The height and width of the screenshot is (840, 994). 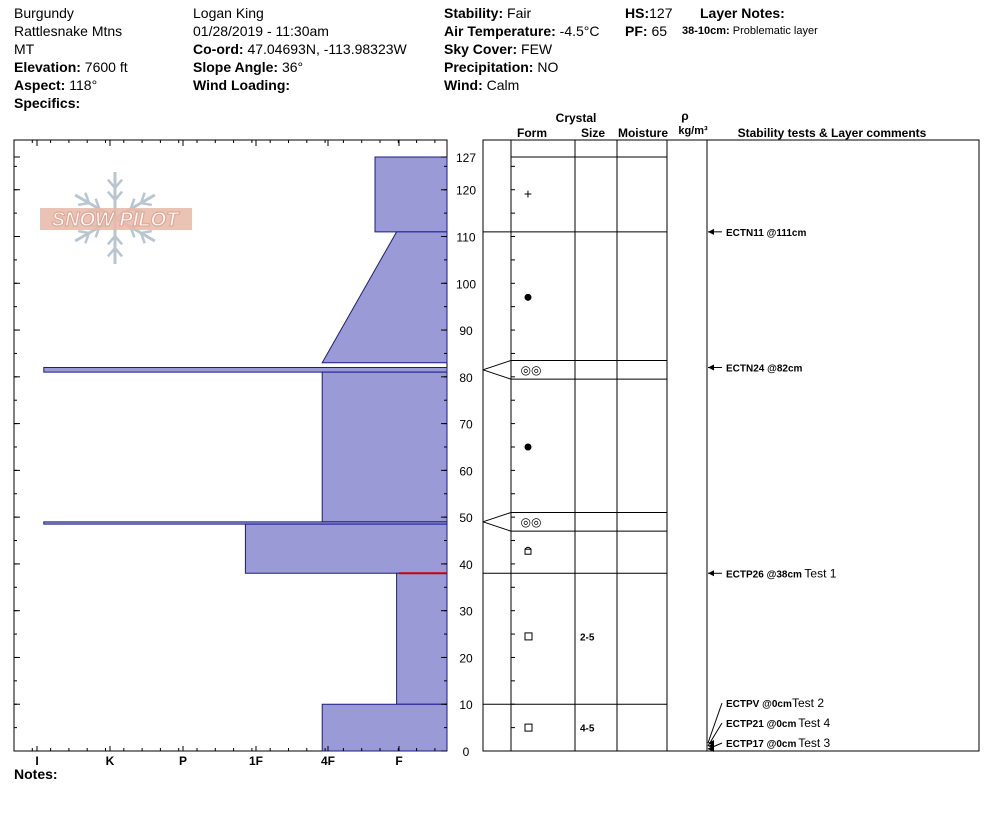 I want to click on logo-banner, so click(x=116, y=219).